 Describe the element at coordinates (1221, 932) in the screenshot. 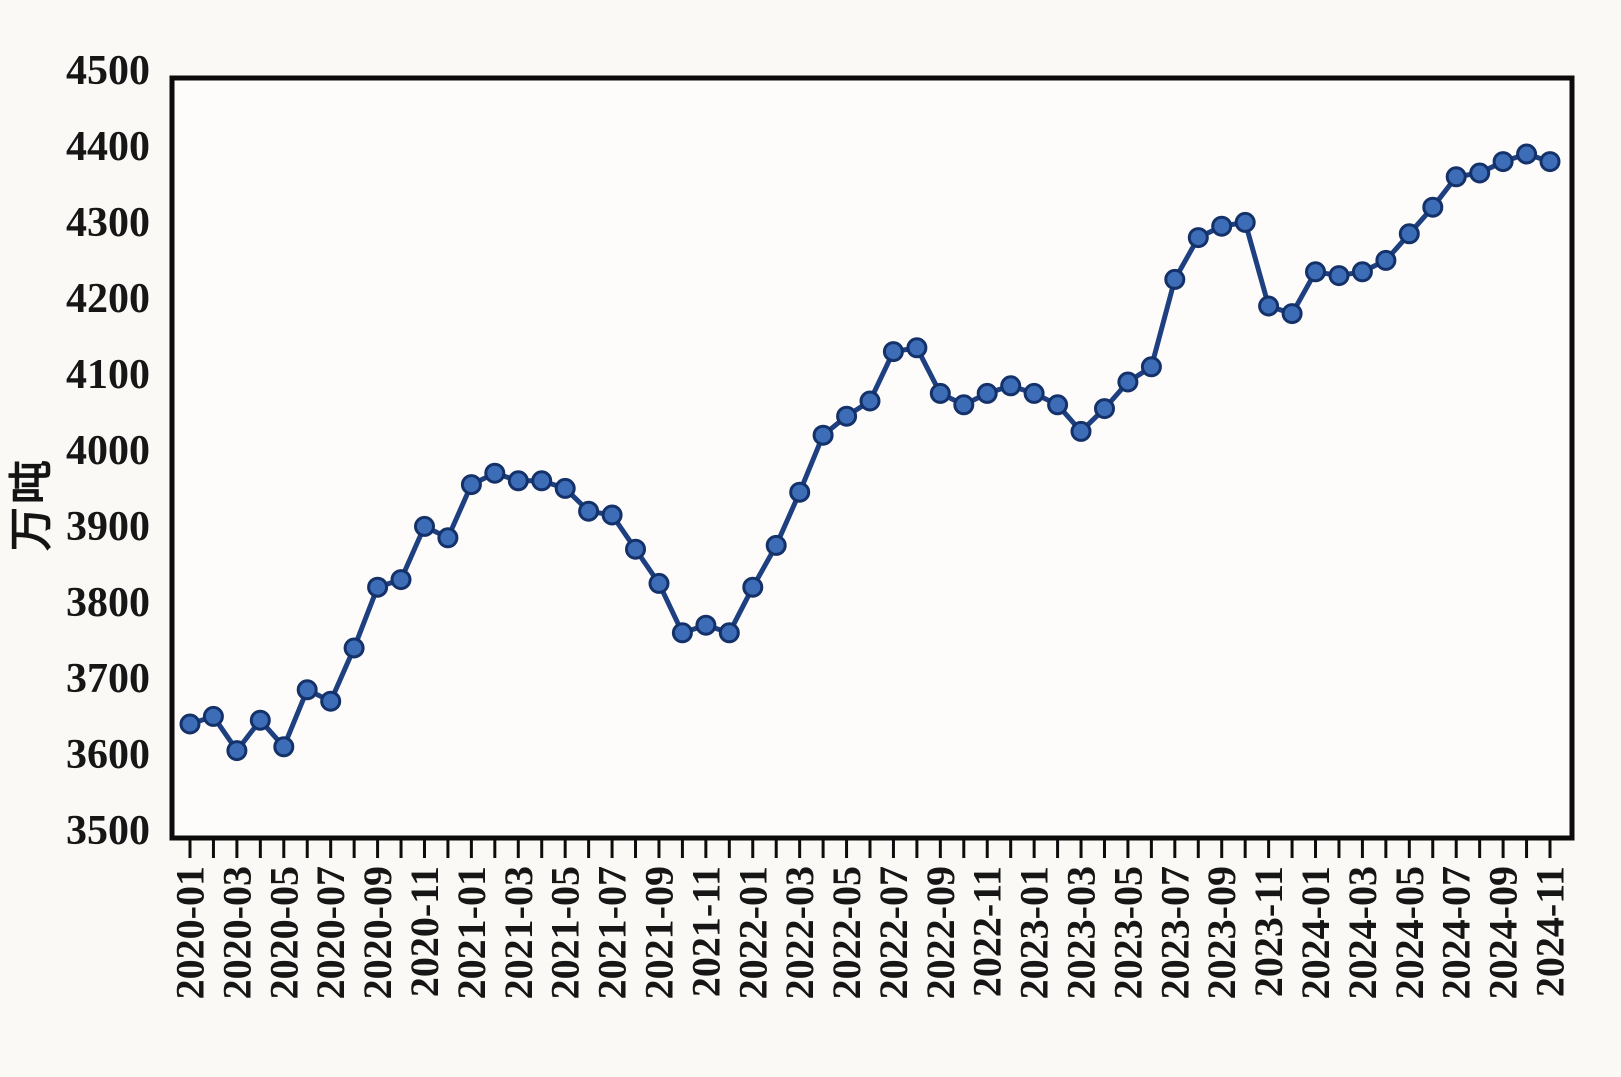

I see `x-tick-label: 2023-09` at that location.